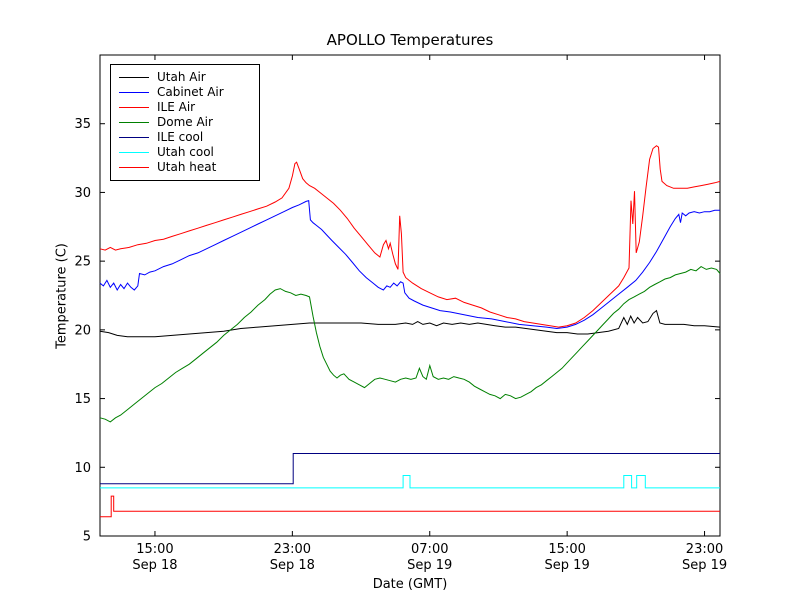 This screenshot has width=800, height=600. Describe the element at coordinates (82, 330) in the screenshot. I see `y-tick-label: 20` at that location.